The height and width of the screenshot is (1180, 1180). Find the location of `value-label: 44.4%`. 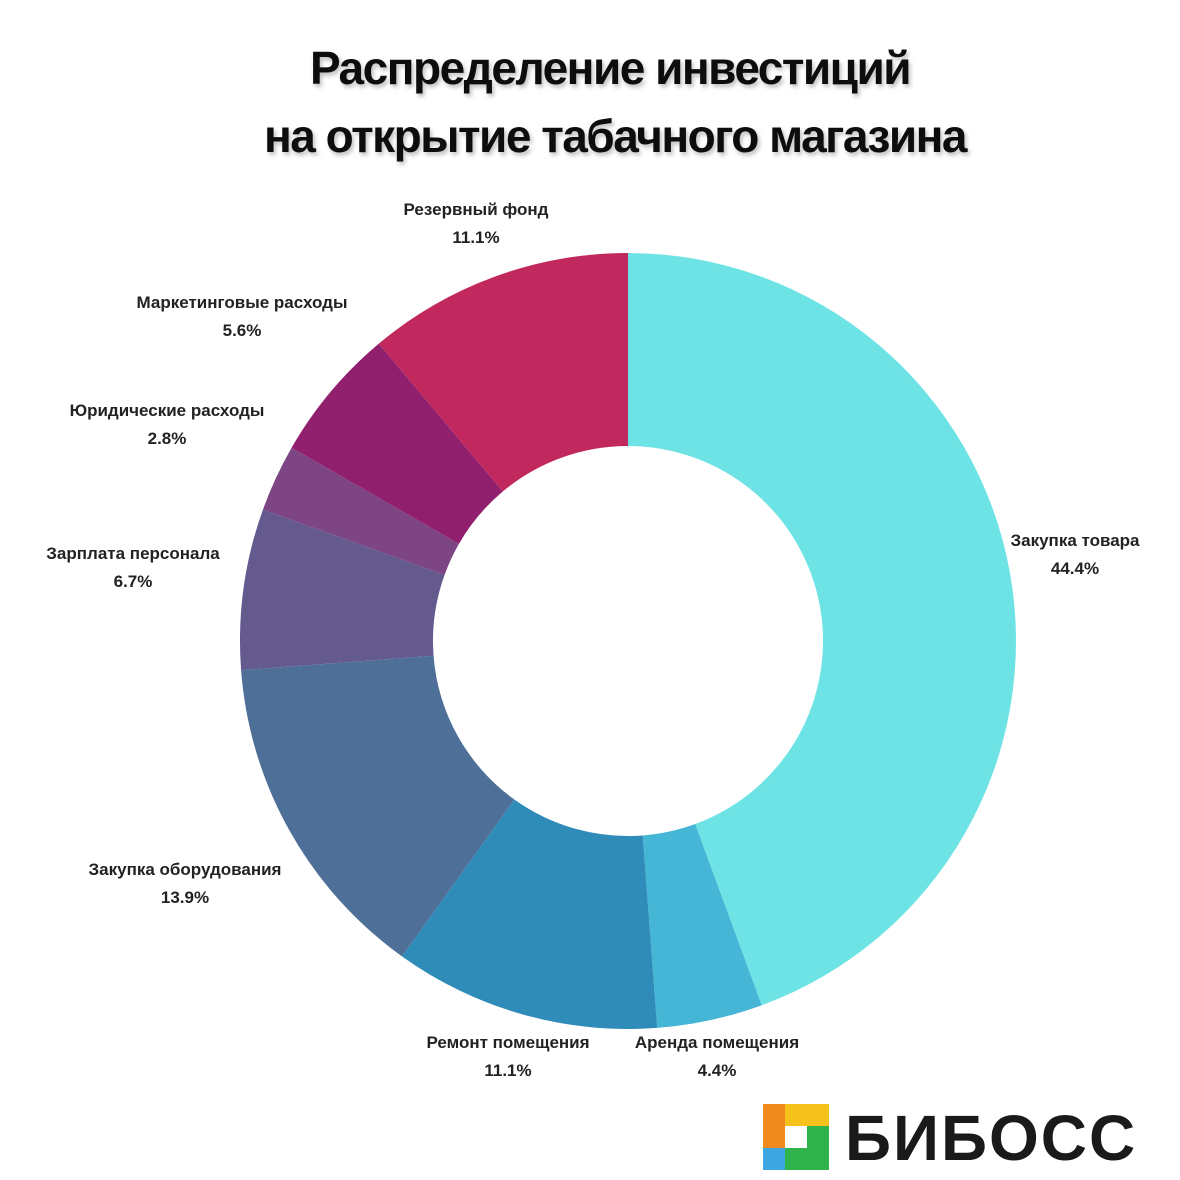

value-label: 44.4% is located at coordinates (1075, 568).